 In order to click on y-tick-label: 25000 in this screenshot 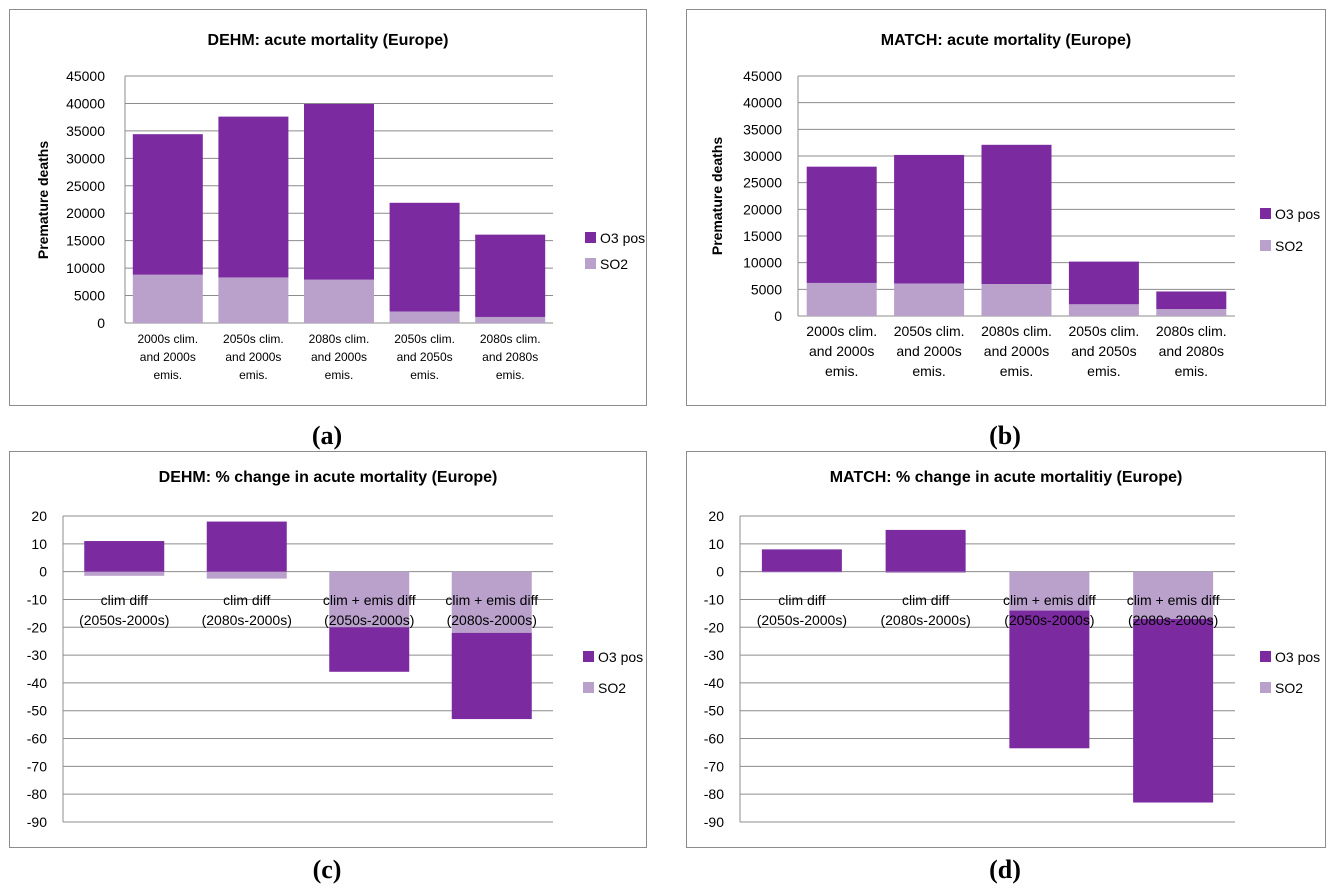, I will do `click(85, 186)`.